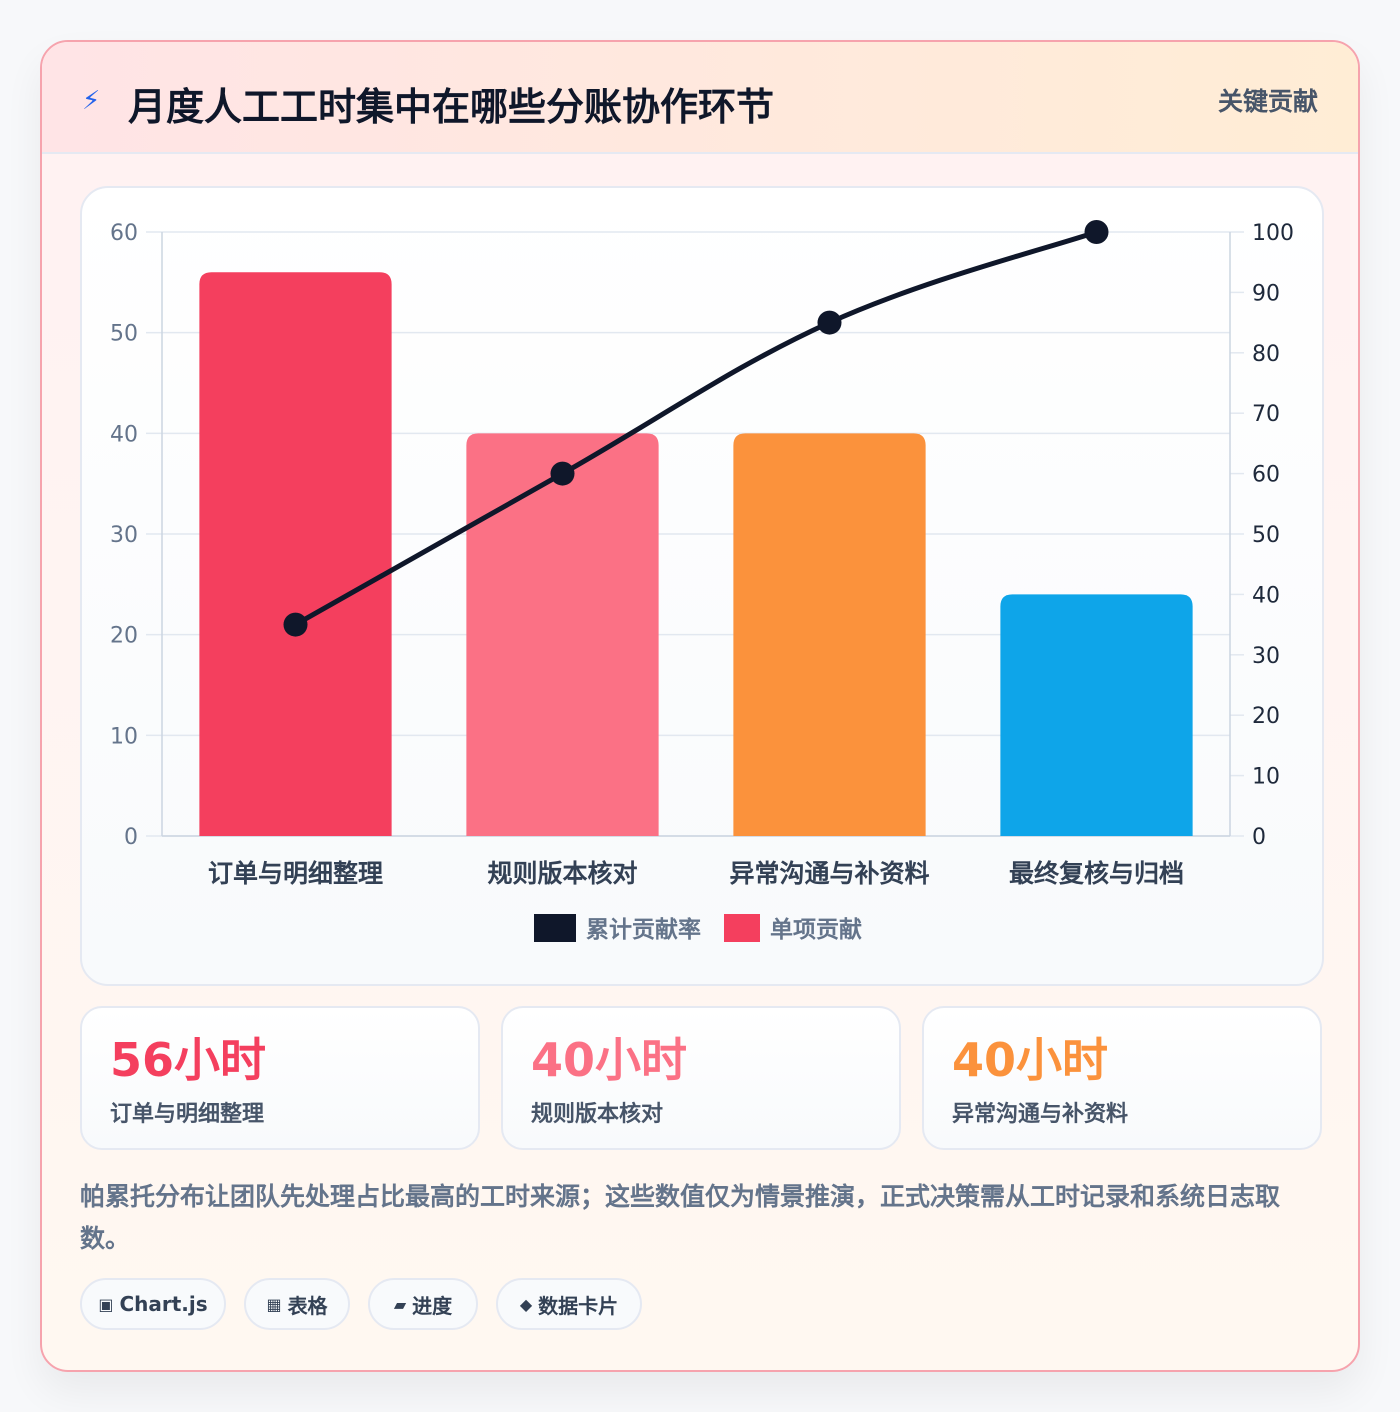  What do you see at coordinates (400, 1304) in the screenshot?
I see `progress-icon: ▰` at bounding box center [400, 1304].